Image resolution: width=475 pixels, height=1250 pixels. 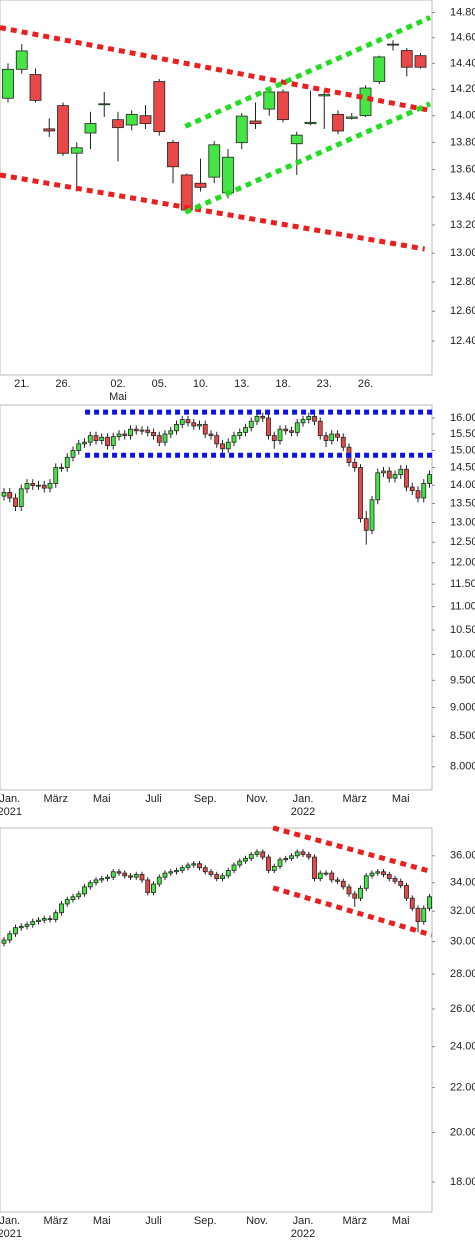 What do you see at coordinates (462, 467) in the screenshot?
I see `y-tick-label: 14.500` at bounding box center [462, 467].